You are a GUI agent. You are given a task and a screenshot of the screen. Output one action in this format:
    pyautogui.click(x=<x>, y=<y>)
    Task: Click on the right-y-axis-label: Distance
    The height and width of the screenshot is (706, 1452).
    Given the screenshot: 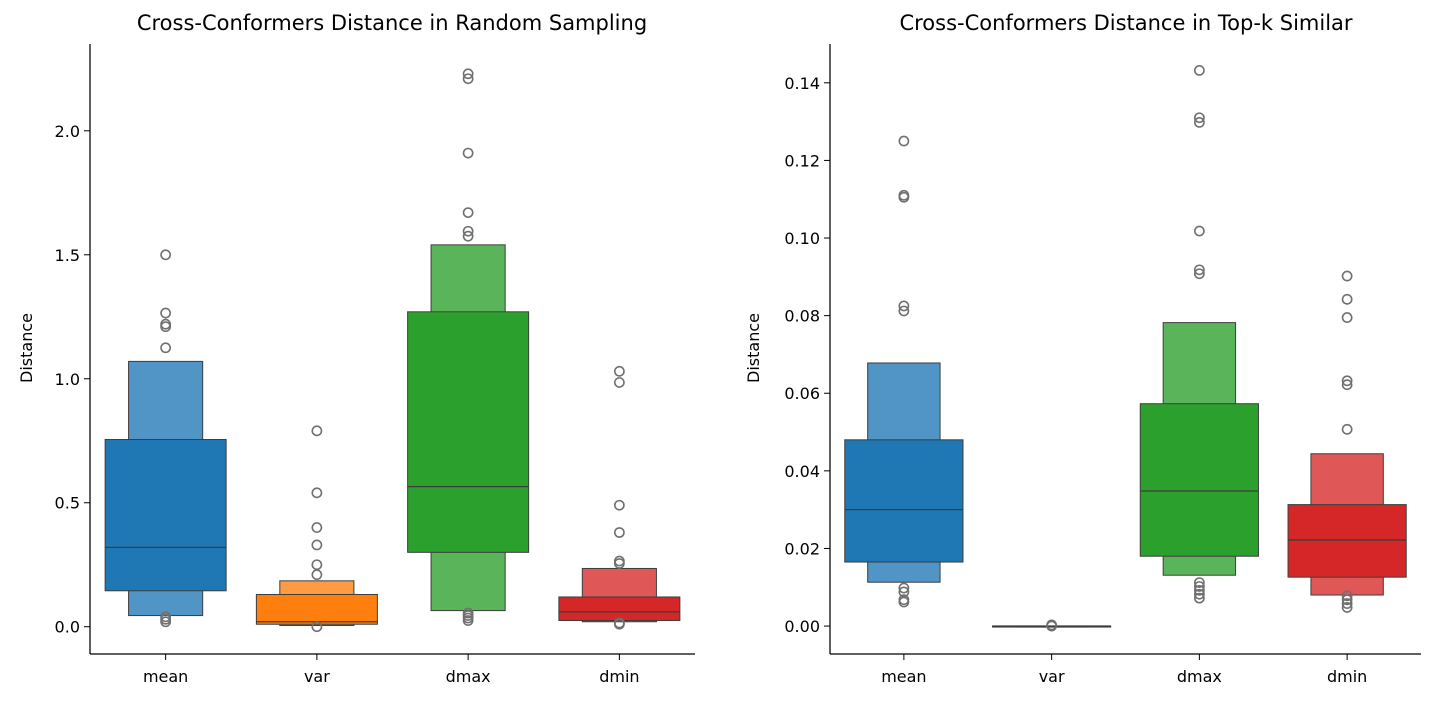 What is the action you would take?
    pyautogui.click(x=753, y=348)
    